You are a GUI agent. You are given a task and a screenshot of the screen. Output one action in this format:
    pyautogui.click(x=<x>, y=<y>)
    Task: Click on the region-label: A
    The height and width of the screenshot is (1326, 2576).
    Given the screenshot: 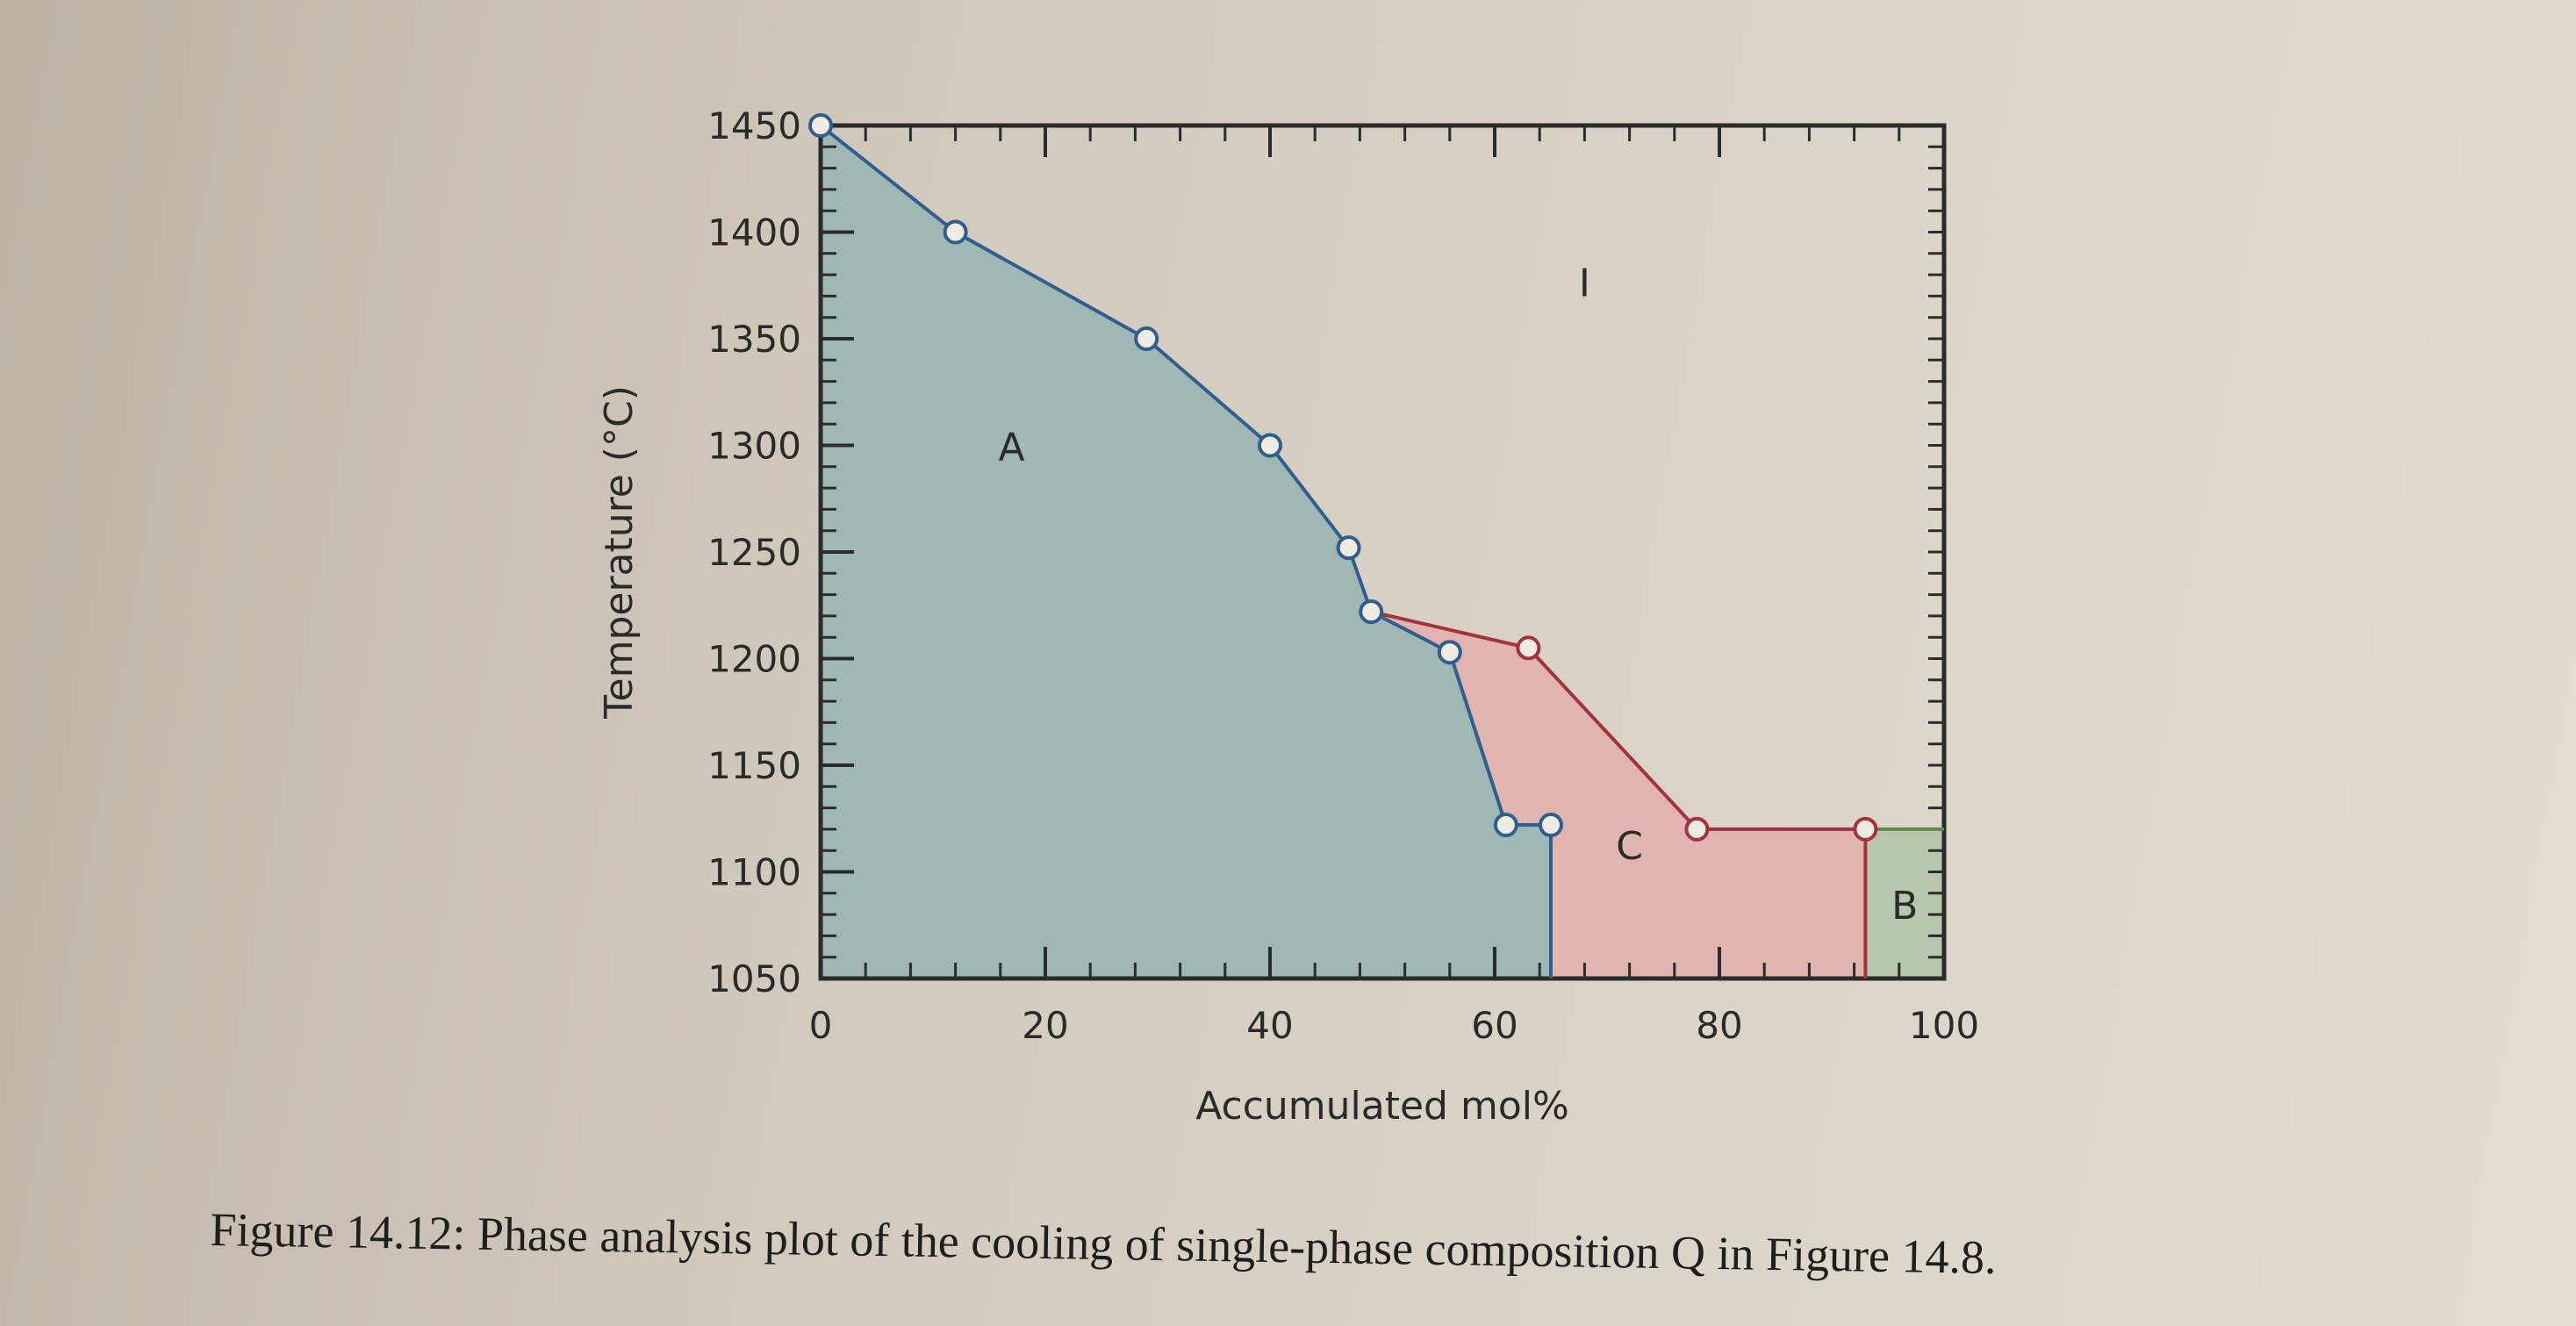 What is the action you would take?
    pyautogui.click(x=1012, y=448)
    